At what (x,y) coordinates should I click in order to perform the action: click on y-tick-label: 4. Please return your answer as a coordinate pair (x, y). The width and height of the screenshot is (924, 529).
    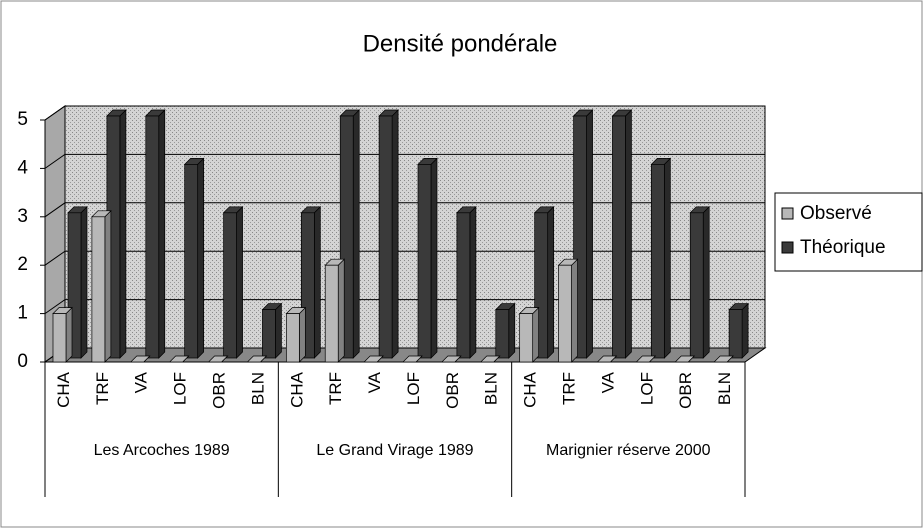
    Looking at the image, I should click on (22, 167).